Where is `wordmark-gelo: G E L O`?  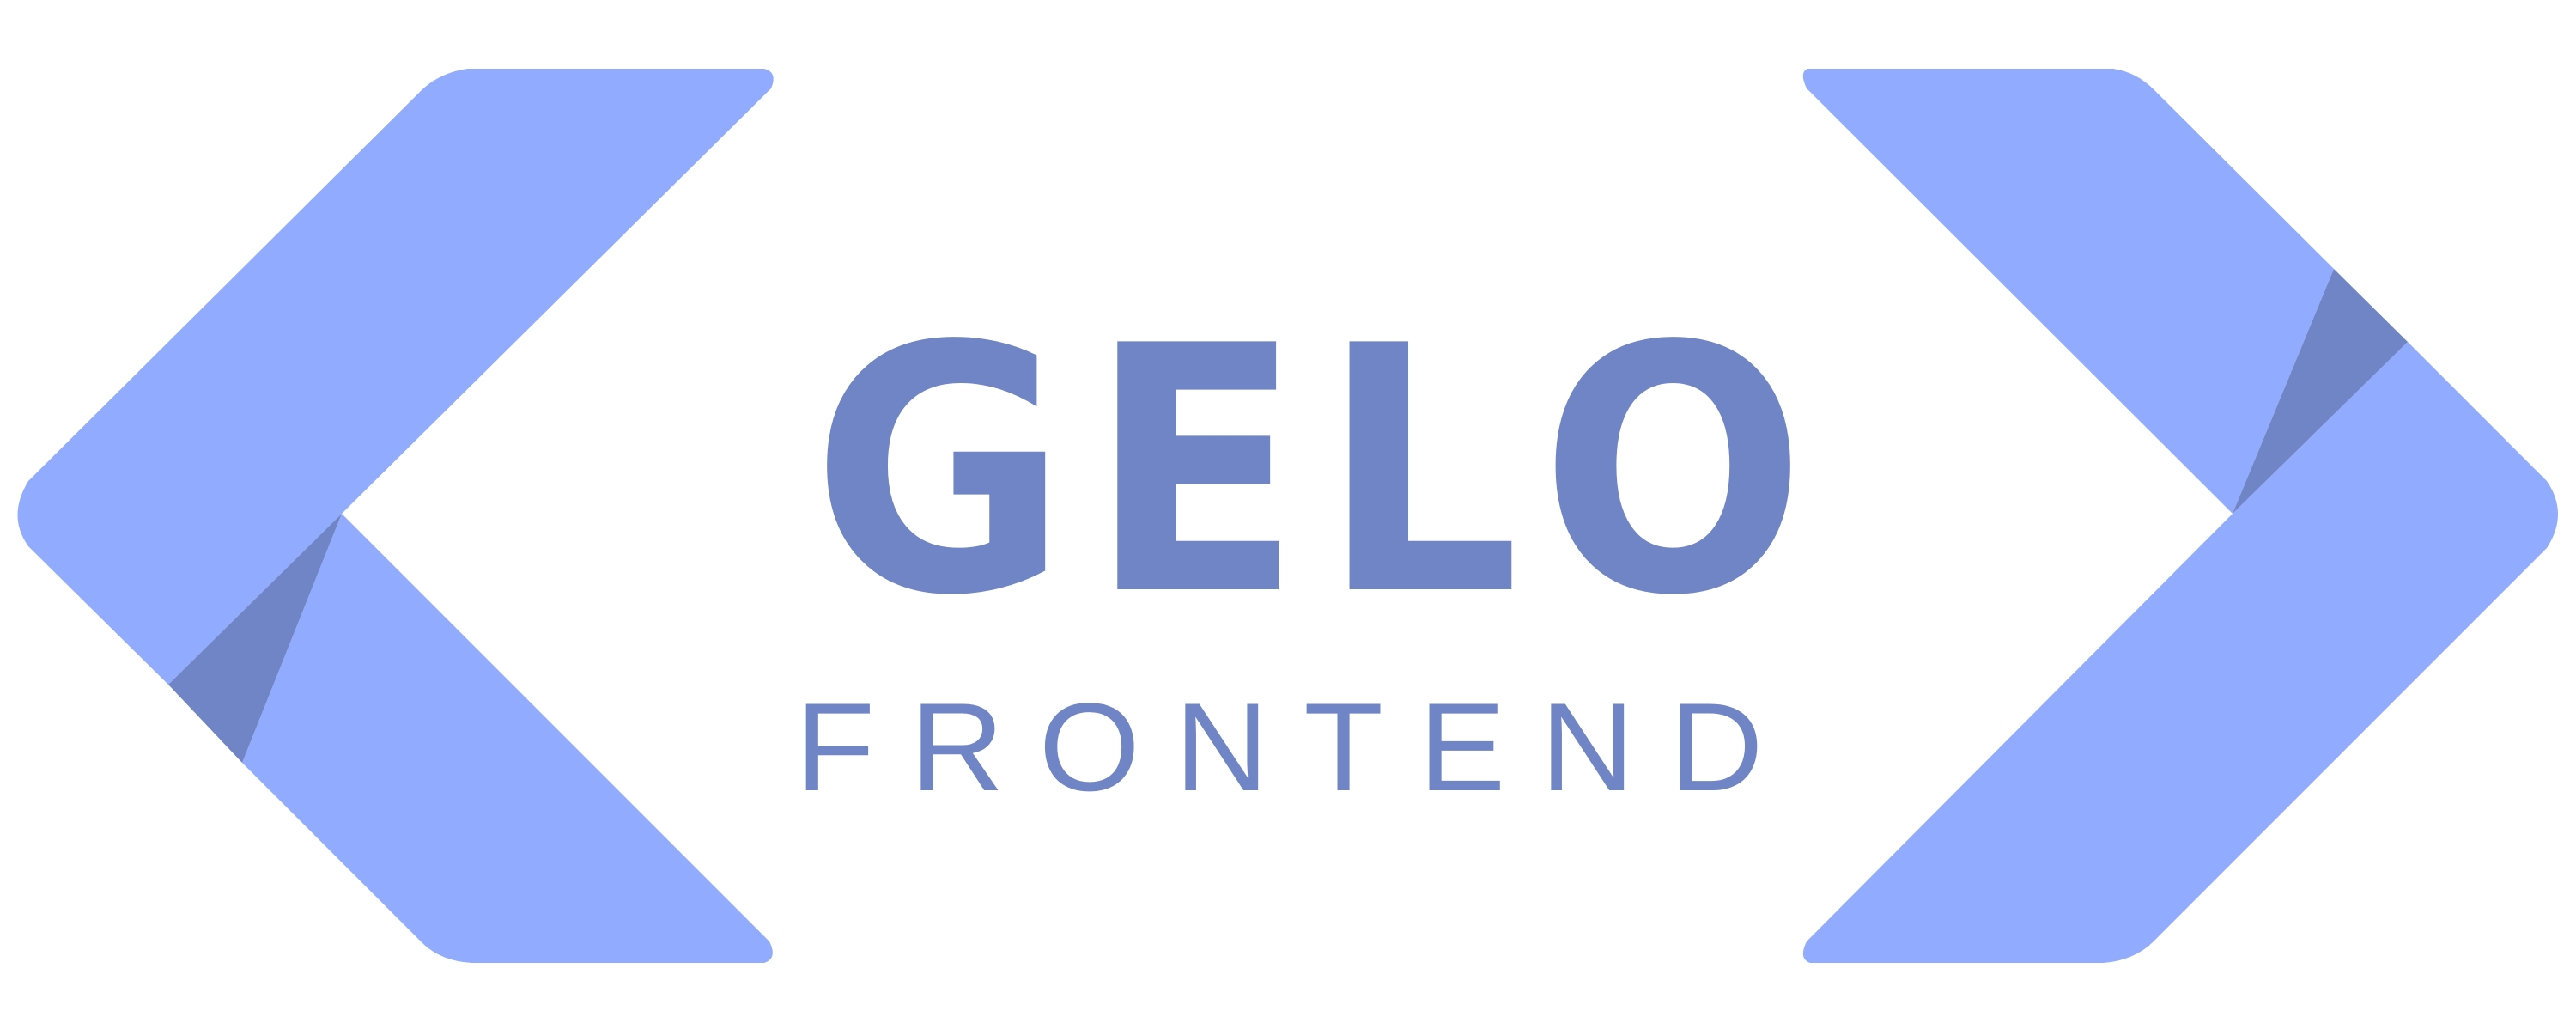 wordmark-gelo: G E L O is located at coordinates (1303, 472).